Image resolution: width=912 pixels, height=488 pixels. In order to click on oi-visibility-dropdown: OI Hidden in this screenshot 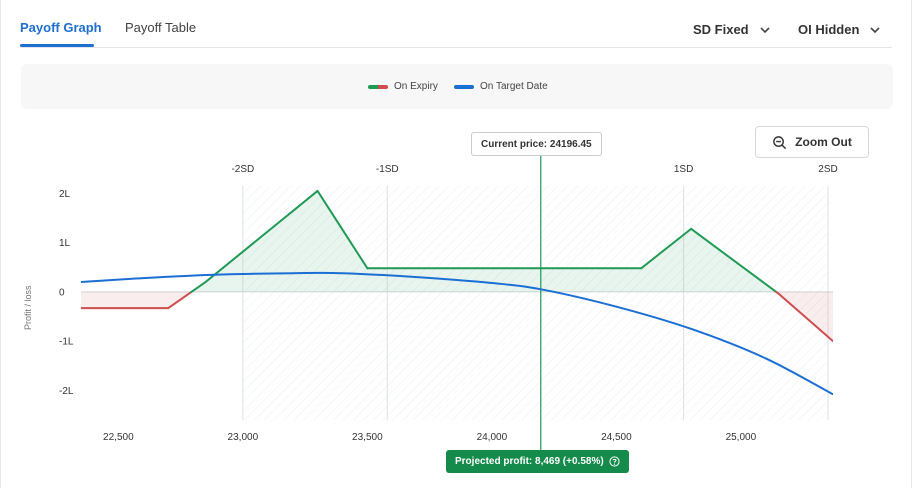, I will do `click(839, 29)`.